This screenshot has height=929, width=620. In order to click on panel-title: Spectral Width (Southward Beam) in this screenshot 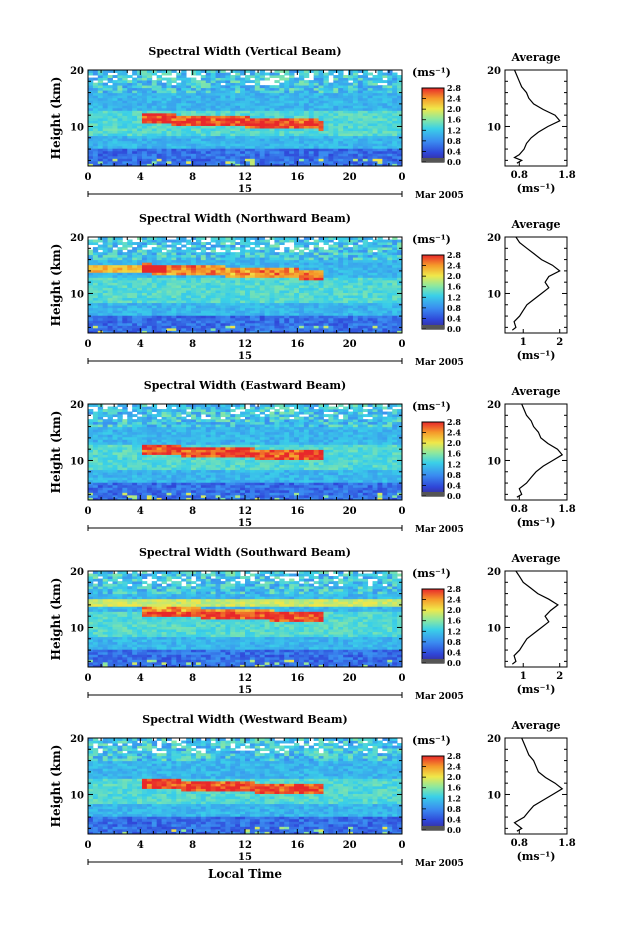, I will do `click(245, 552)`.